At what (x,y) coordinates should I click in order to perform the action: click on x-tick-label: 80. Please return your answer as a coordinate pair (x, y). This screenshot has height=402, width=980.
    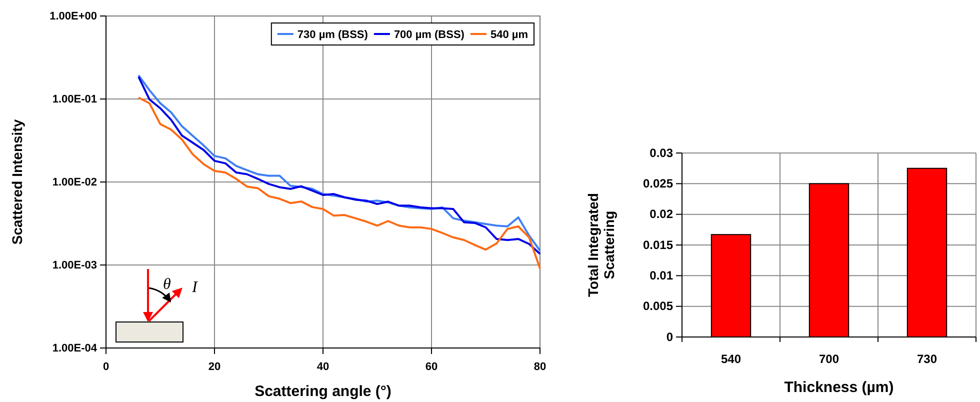
    Looking at the image, I should click on (540, 367).